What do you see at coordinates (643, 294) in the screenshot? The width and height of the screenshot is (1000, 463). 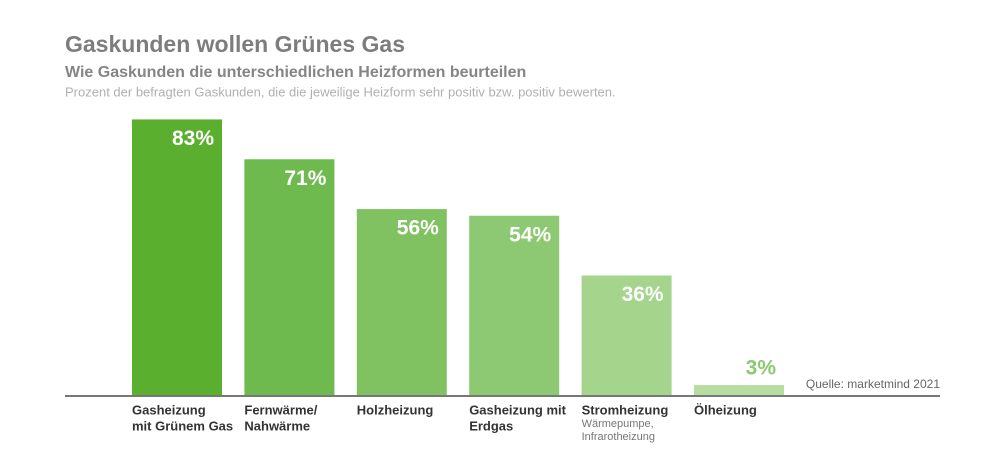 I see `value-label: 36%` at bounding box center [643, 294].